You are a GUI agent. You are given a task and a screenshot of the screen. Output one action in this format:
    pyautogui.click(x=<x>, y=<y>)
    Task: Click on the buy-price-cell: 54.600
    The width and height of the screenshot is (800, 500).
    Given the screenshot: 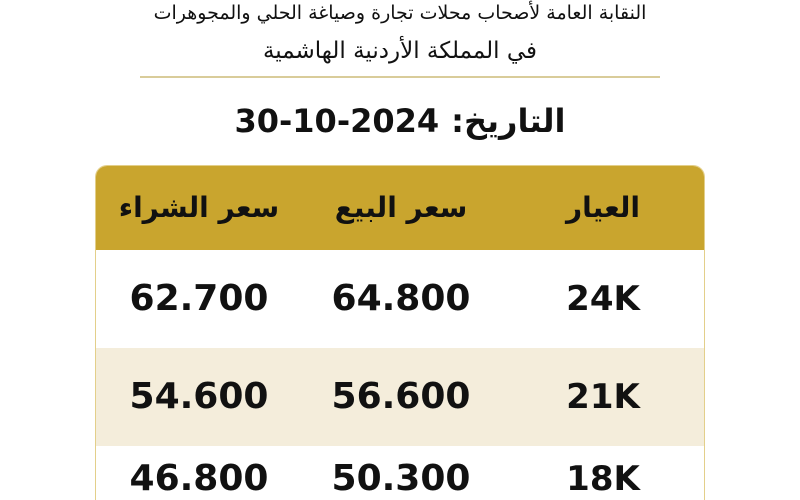 What is the action you would take?
    pyautogui.click(x=199, y=396)
    